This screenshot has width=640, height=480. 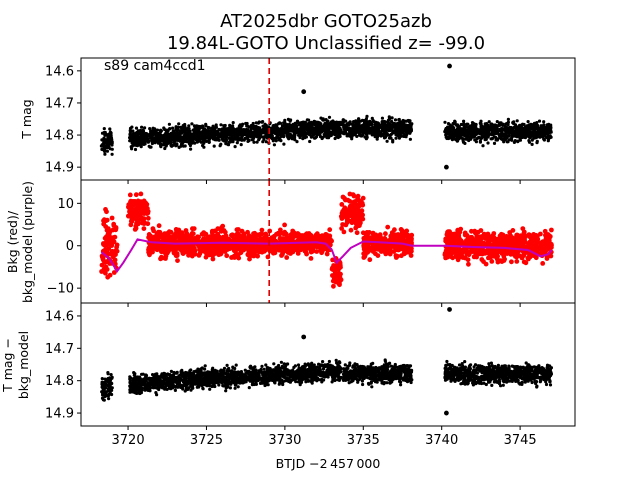 What do you see at coordinates (12, 241) in the screenshot?
I see `middle-ylabel-line1: Bkg (red)/` at bounding box center [12, 241].